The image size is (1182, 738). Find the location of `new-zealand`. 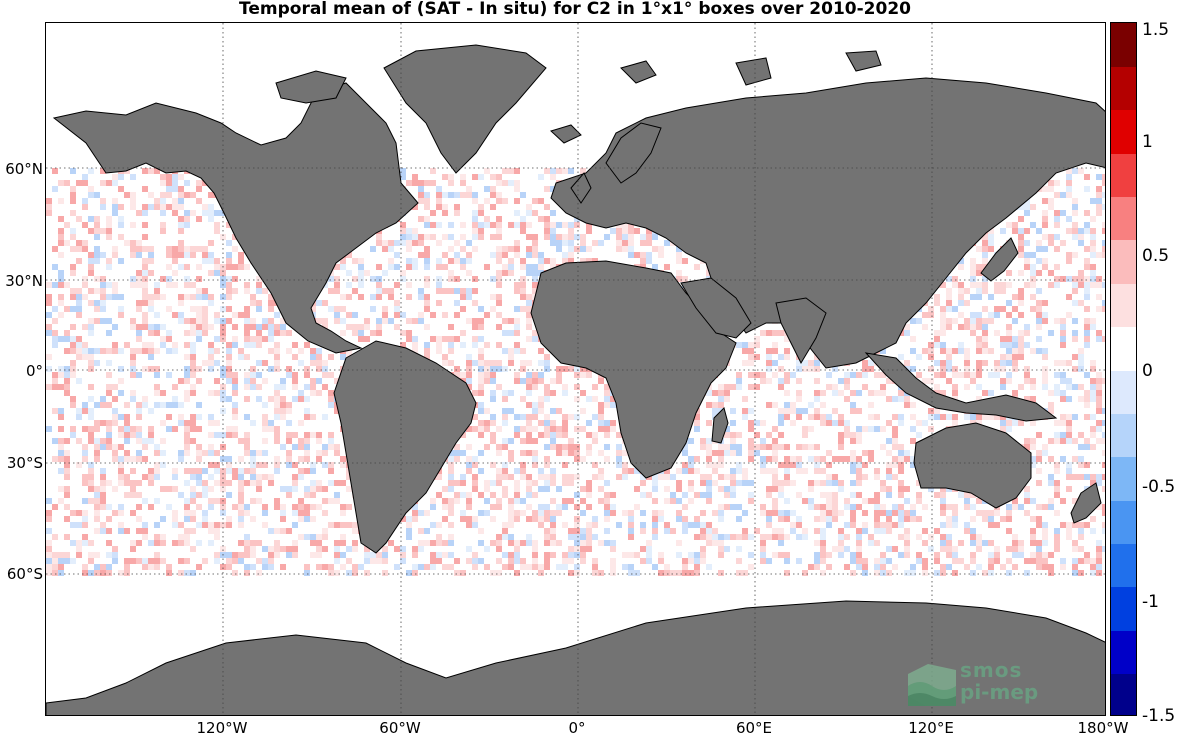

new-zealand is located at coordinates (1086, 503).